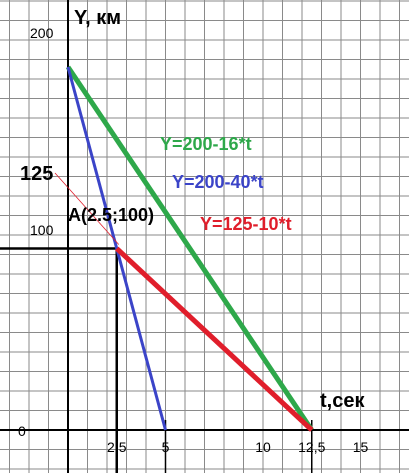 This screenshot has height=473, width=409. I want to click on x-tick-label: 2,5, so click(117, 447).